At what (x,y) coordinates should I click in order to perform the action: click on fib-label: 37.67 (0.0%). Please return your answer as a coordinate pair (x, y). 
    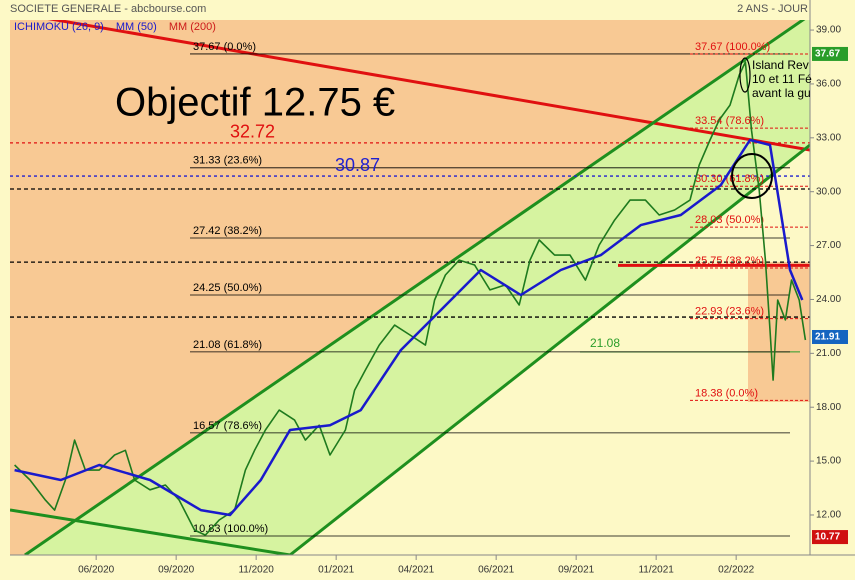
    Looking at the image, I should click on (224, 47).